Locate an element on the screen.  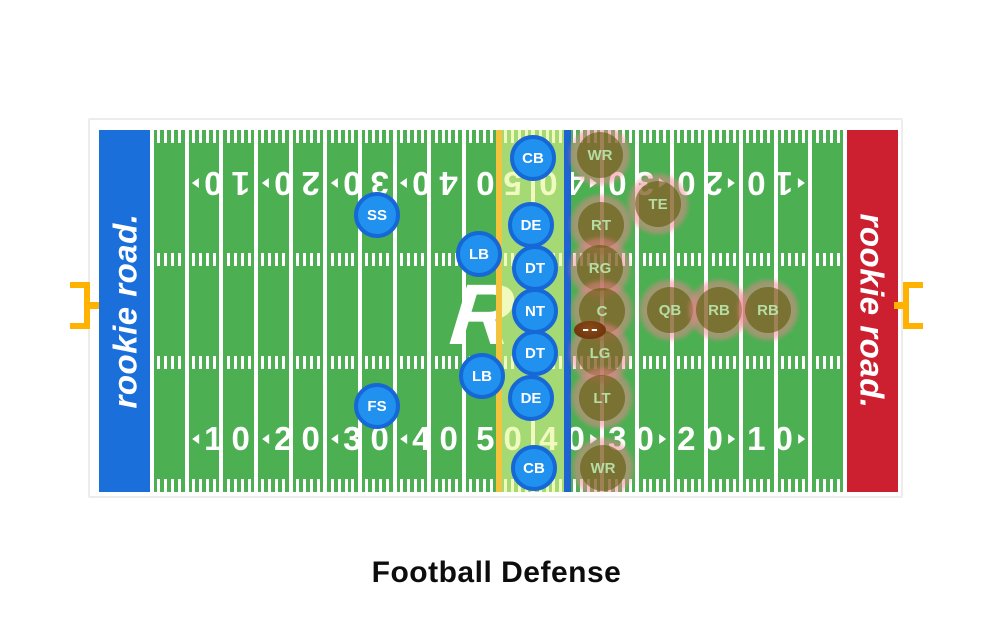
goal-line is located at coordinates (152, 311).